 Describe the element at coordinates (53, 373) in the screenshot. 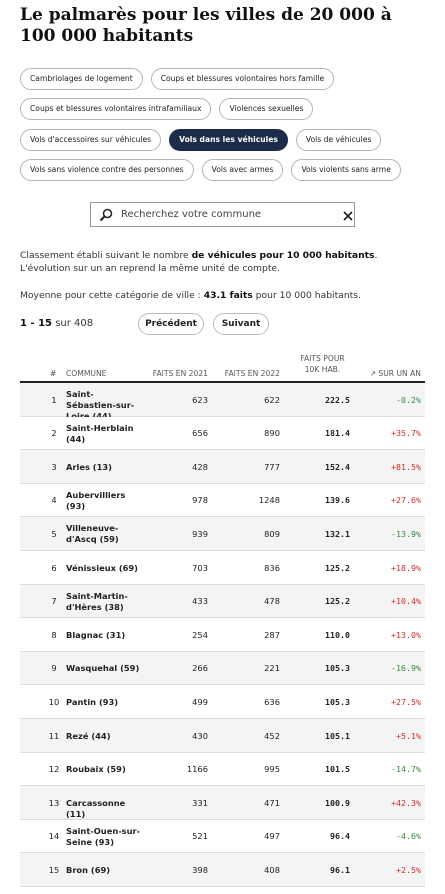

I see `column-header: #` at that location.